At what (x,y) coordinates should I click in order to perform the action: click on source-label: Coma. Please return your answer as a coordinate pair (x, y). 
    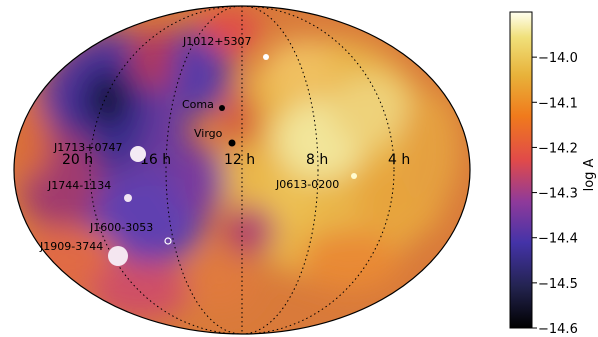
    Looking at the image, I should click on (198, 104).